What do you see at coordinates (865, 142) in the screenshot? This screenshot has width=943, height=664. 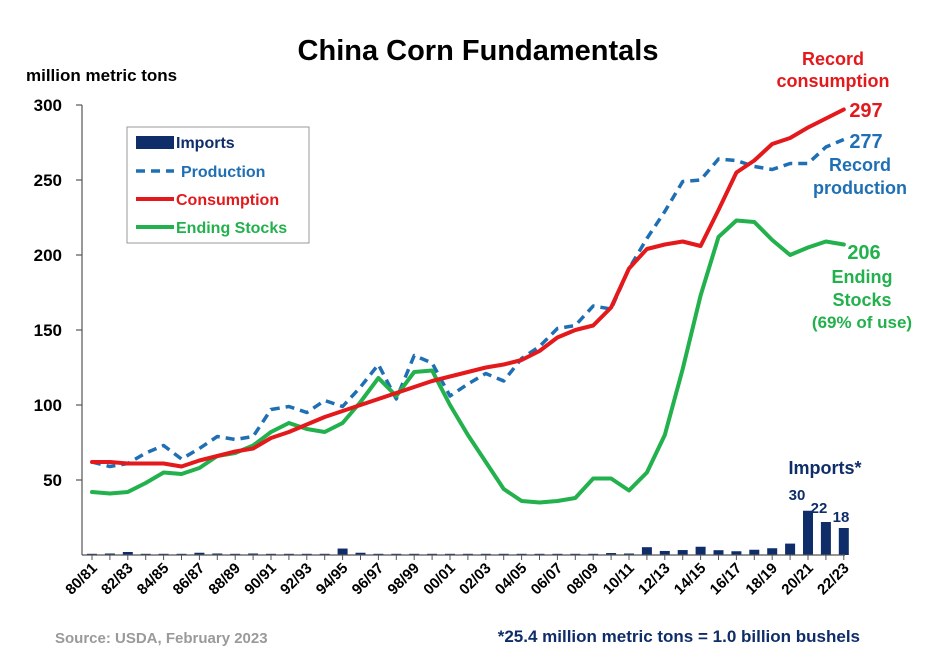 I see `production-end-value: 277` at bounding box center [865, 142].